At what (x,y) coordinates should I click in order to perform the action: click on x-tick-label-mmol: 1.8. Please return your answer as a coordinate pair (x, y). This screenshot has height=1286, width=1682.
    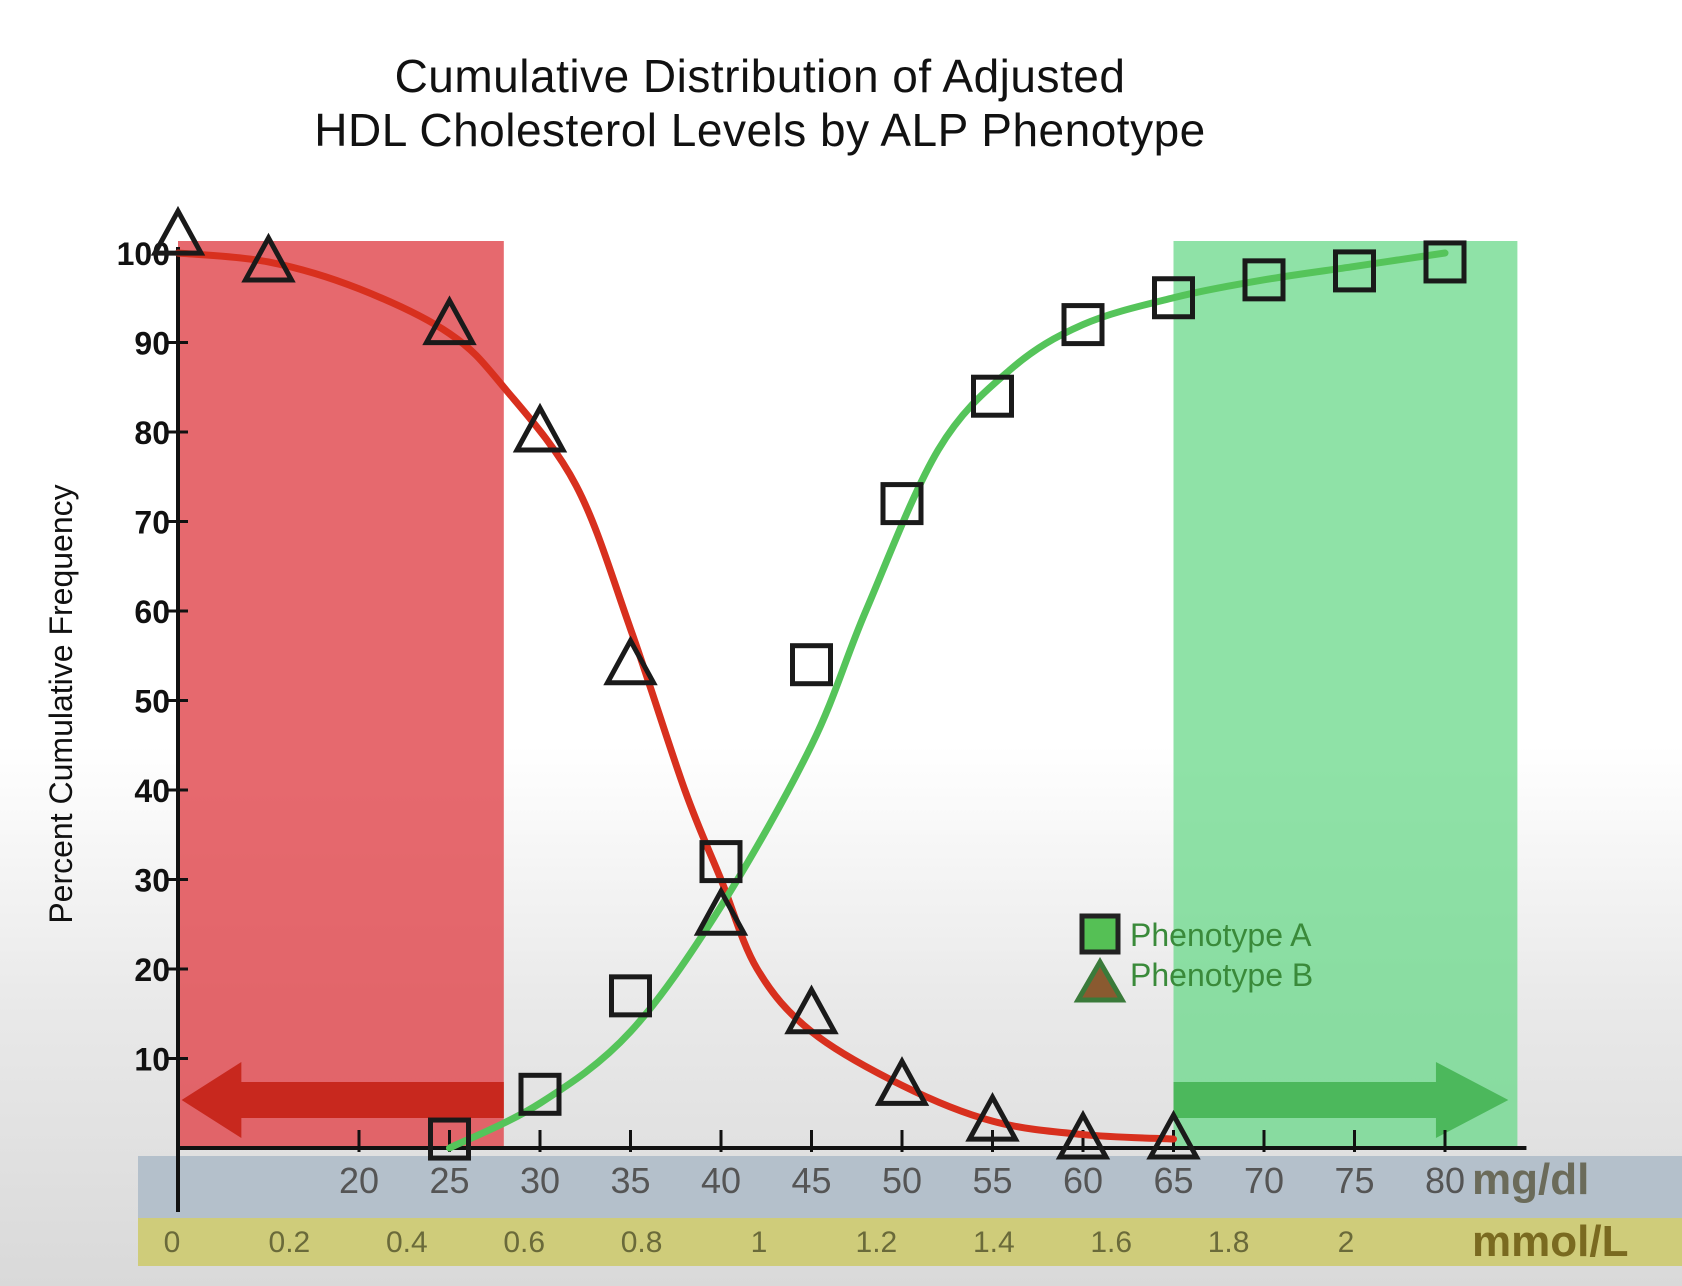
    Looking at the image, I should click on (1229, 1242).